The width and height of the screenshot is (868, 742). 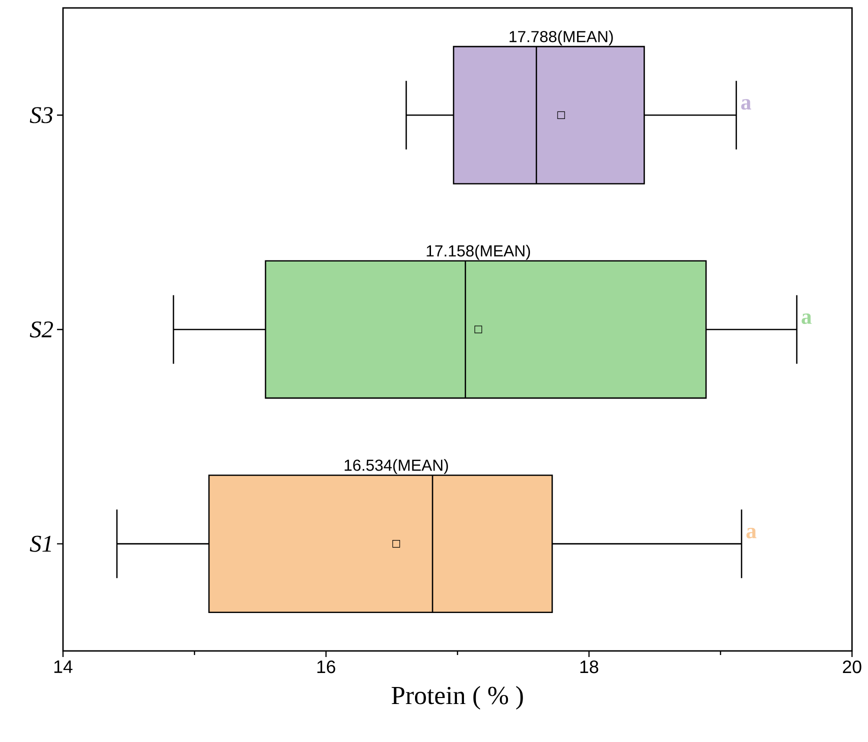 What do you see at coordinates (561, 38) in the screenshot?
I see `annotation: 17.788(MEAN)` at bounding box center [561, 38].